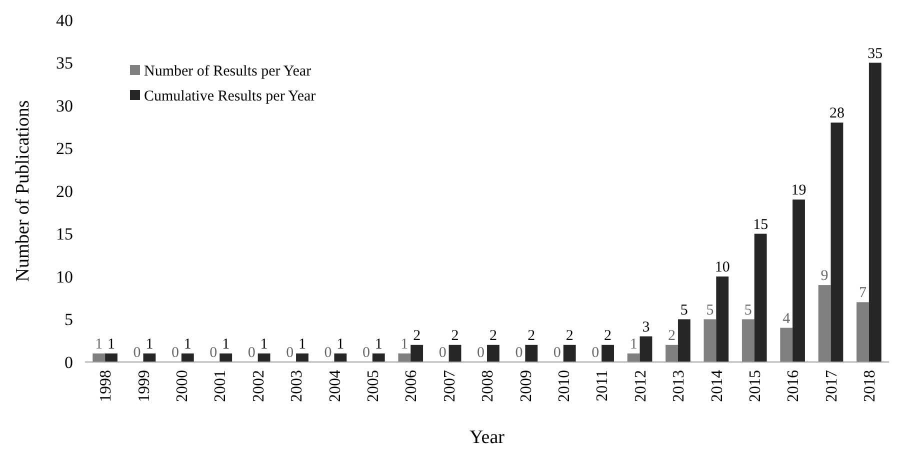 Image resolution: width=897 pixels, height=449 pixels. Describe the element at coordinates (641, 386) in the screenshot. I see `x-tick-label: 2012` at that location.